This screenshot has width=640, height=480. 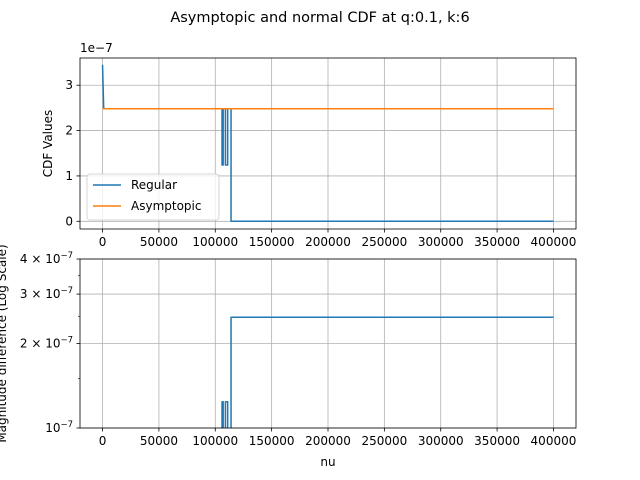 What do you see at coordinates (69, 131) in the screenshot?
I see `y-tick-label: 2` at bounding box center [69, 131].